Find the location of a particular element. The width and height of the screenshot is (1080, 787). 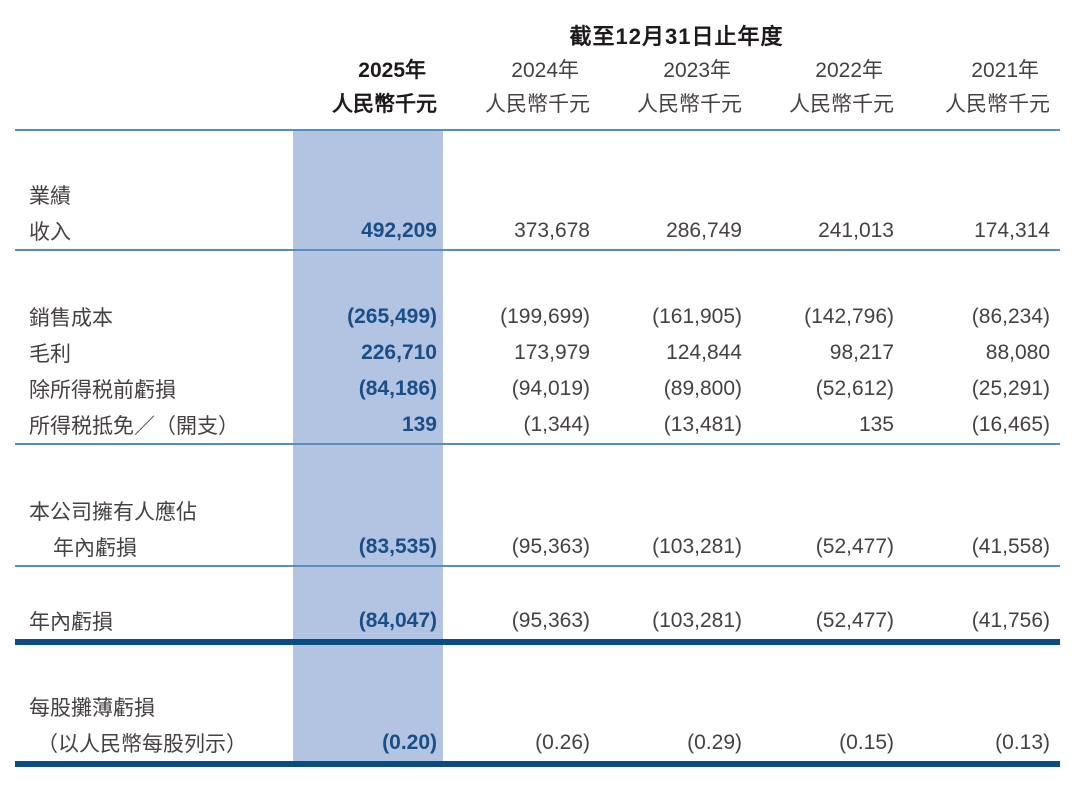

year-header-0: 2025年 is located at coordinates (392, 70).